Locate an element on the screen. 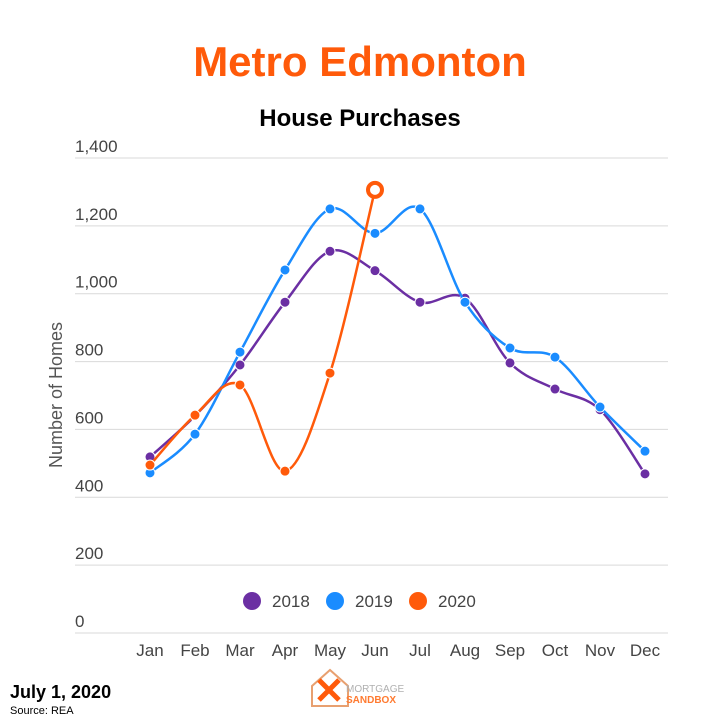 This screenshot has height=720, width=720. series is located at coordinates (264, 328).